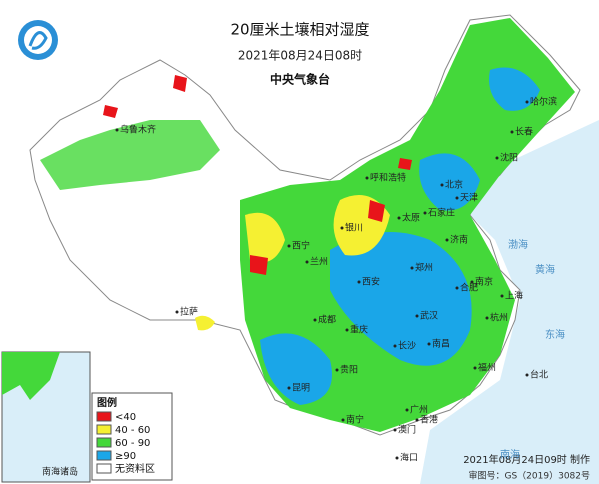 The width and height of the screenshot is (599, 484). I want to click on sea-label: 渤海, so click(518, 244).